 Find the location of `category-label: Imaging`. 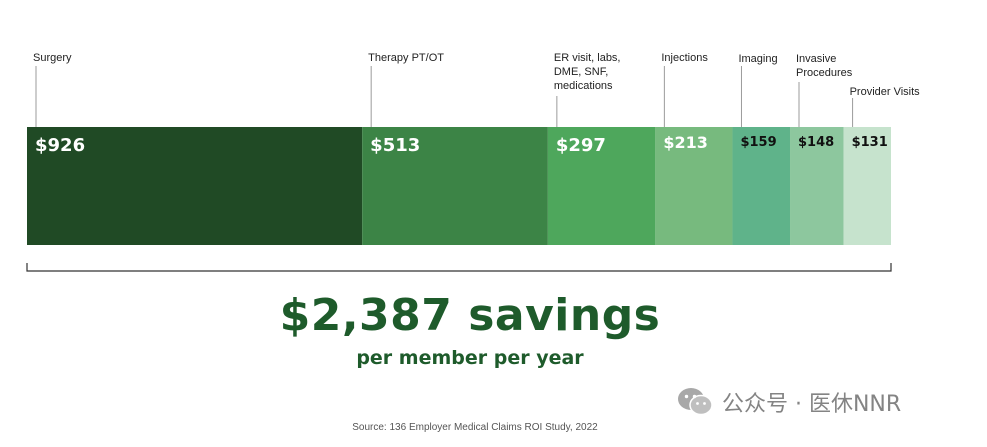

category-label: Imaging is located at coordinates (757, 59).